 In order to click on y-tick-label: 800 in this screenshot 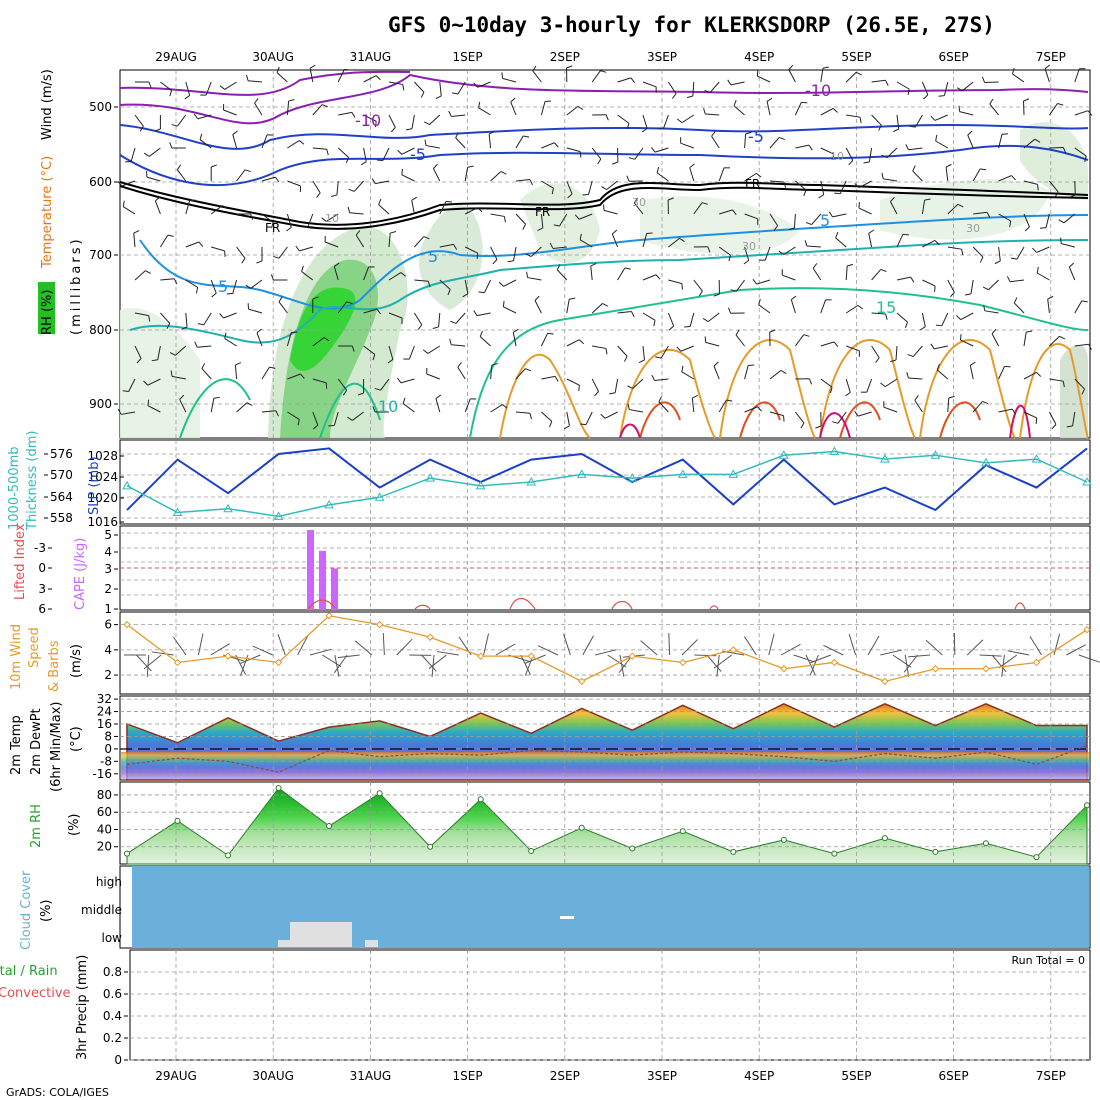, I will do `click(100, 330)`.